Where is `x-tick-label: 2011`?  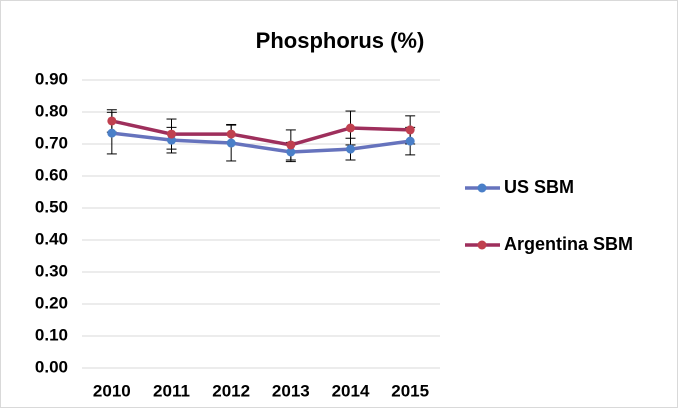 x-tick-label: 2011 is located at coordinates (171, 390).